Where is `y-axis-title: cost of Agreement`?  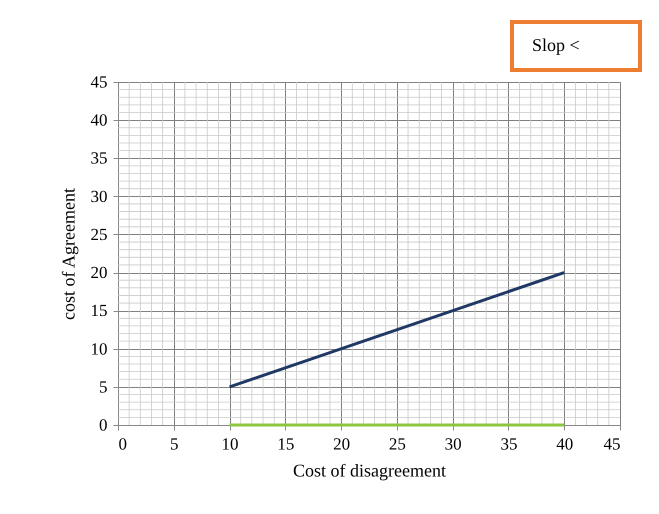
y-axis-title: cost of Agreement is located at coordinates (68, 254).